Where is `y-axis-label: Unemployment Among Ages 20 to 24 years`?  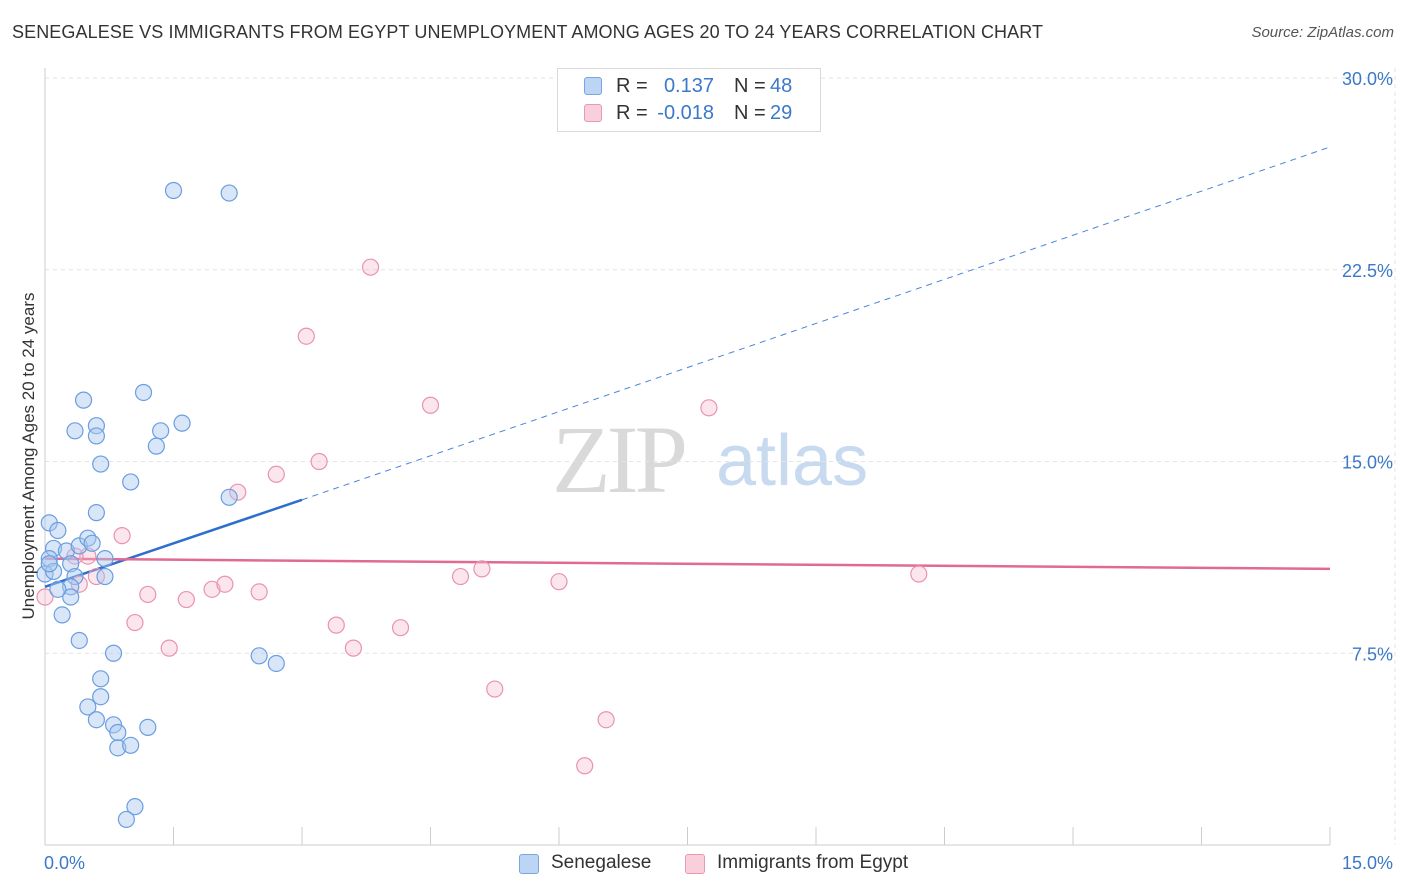
y-axis-label: Unemployment Among Ages 20 to 24 years is located at coordinates (28, 456).